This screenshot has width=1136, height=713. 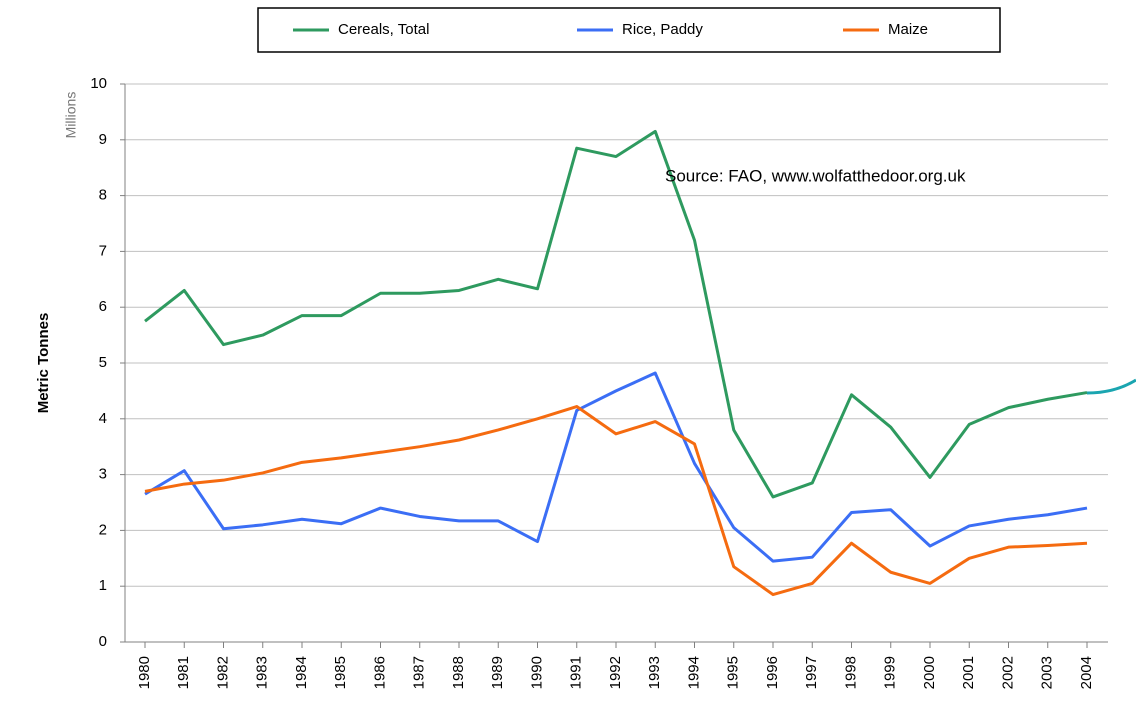 What do you see at coordinates (103, 362) in the screenshot?
I see `y-tick-label: 5` at bounding box center [103, 362].